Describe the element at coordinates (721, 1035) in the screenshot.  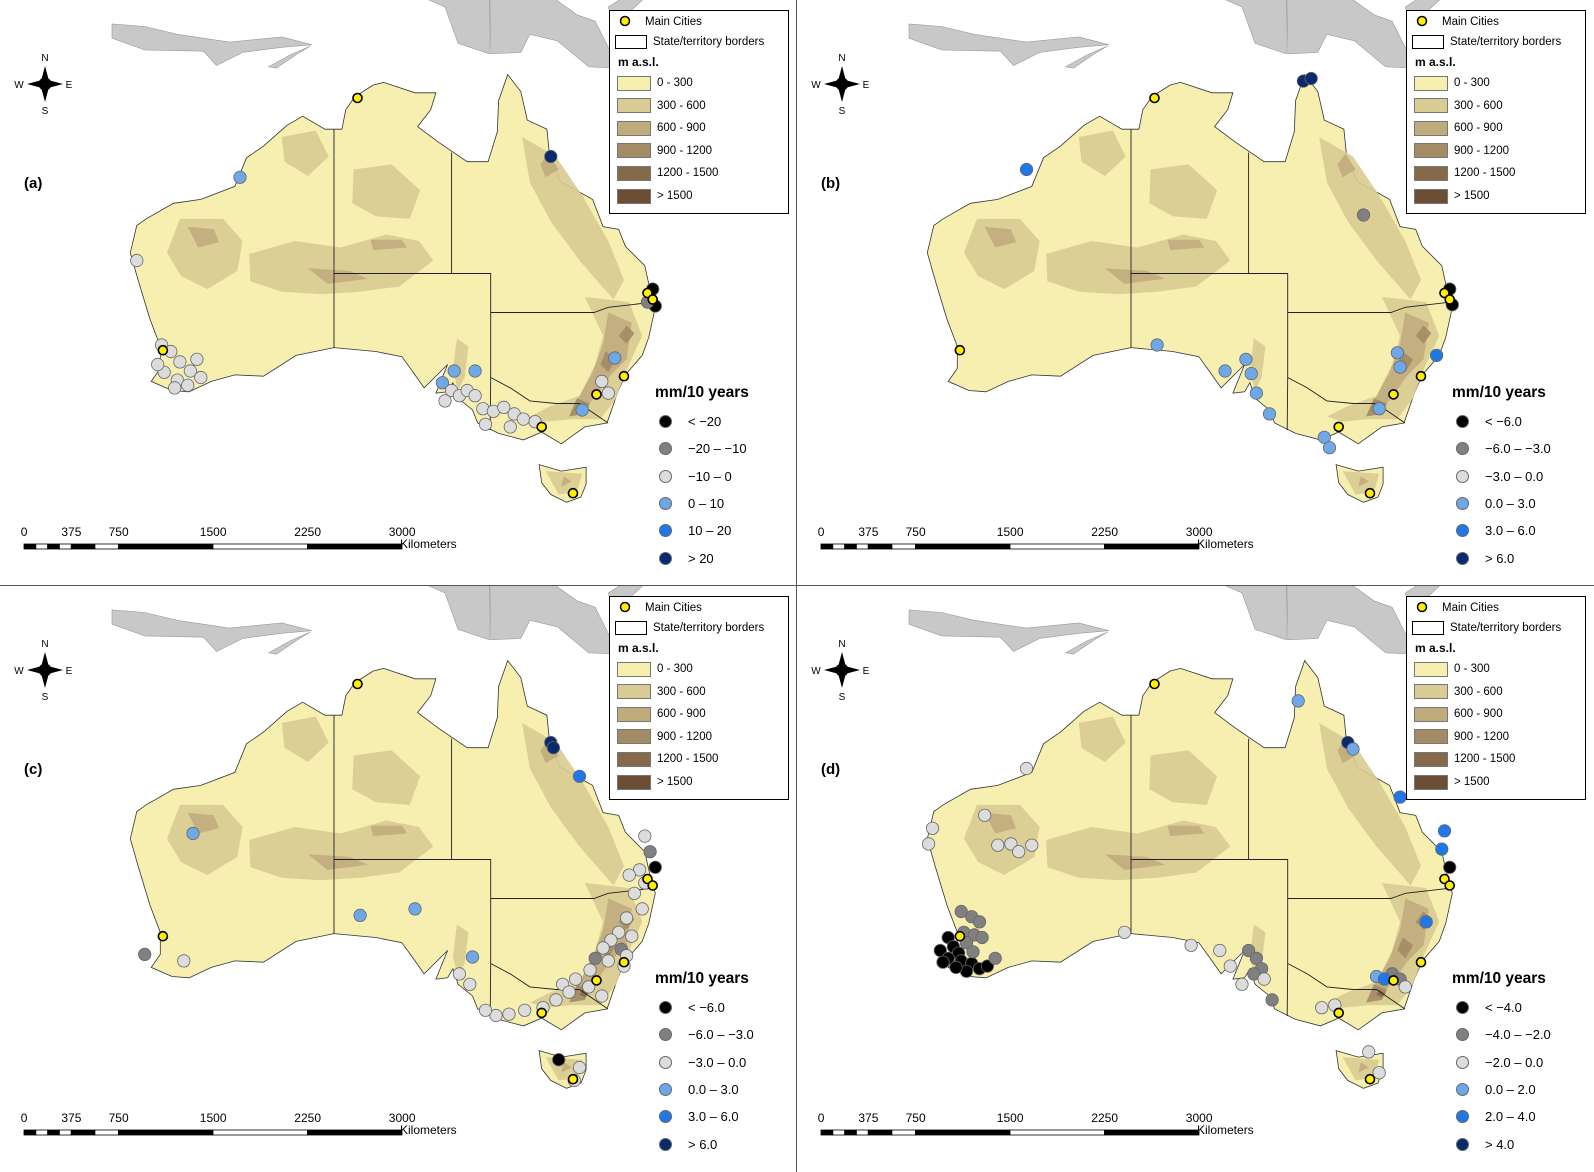
I see `trend-class-label: −6.0 – −3.0` at that location.